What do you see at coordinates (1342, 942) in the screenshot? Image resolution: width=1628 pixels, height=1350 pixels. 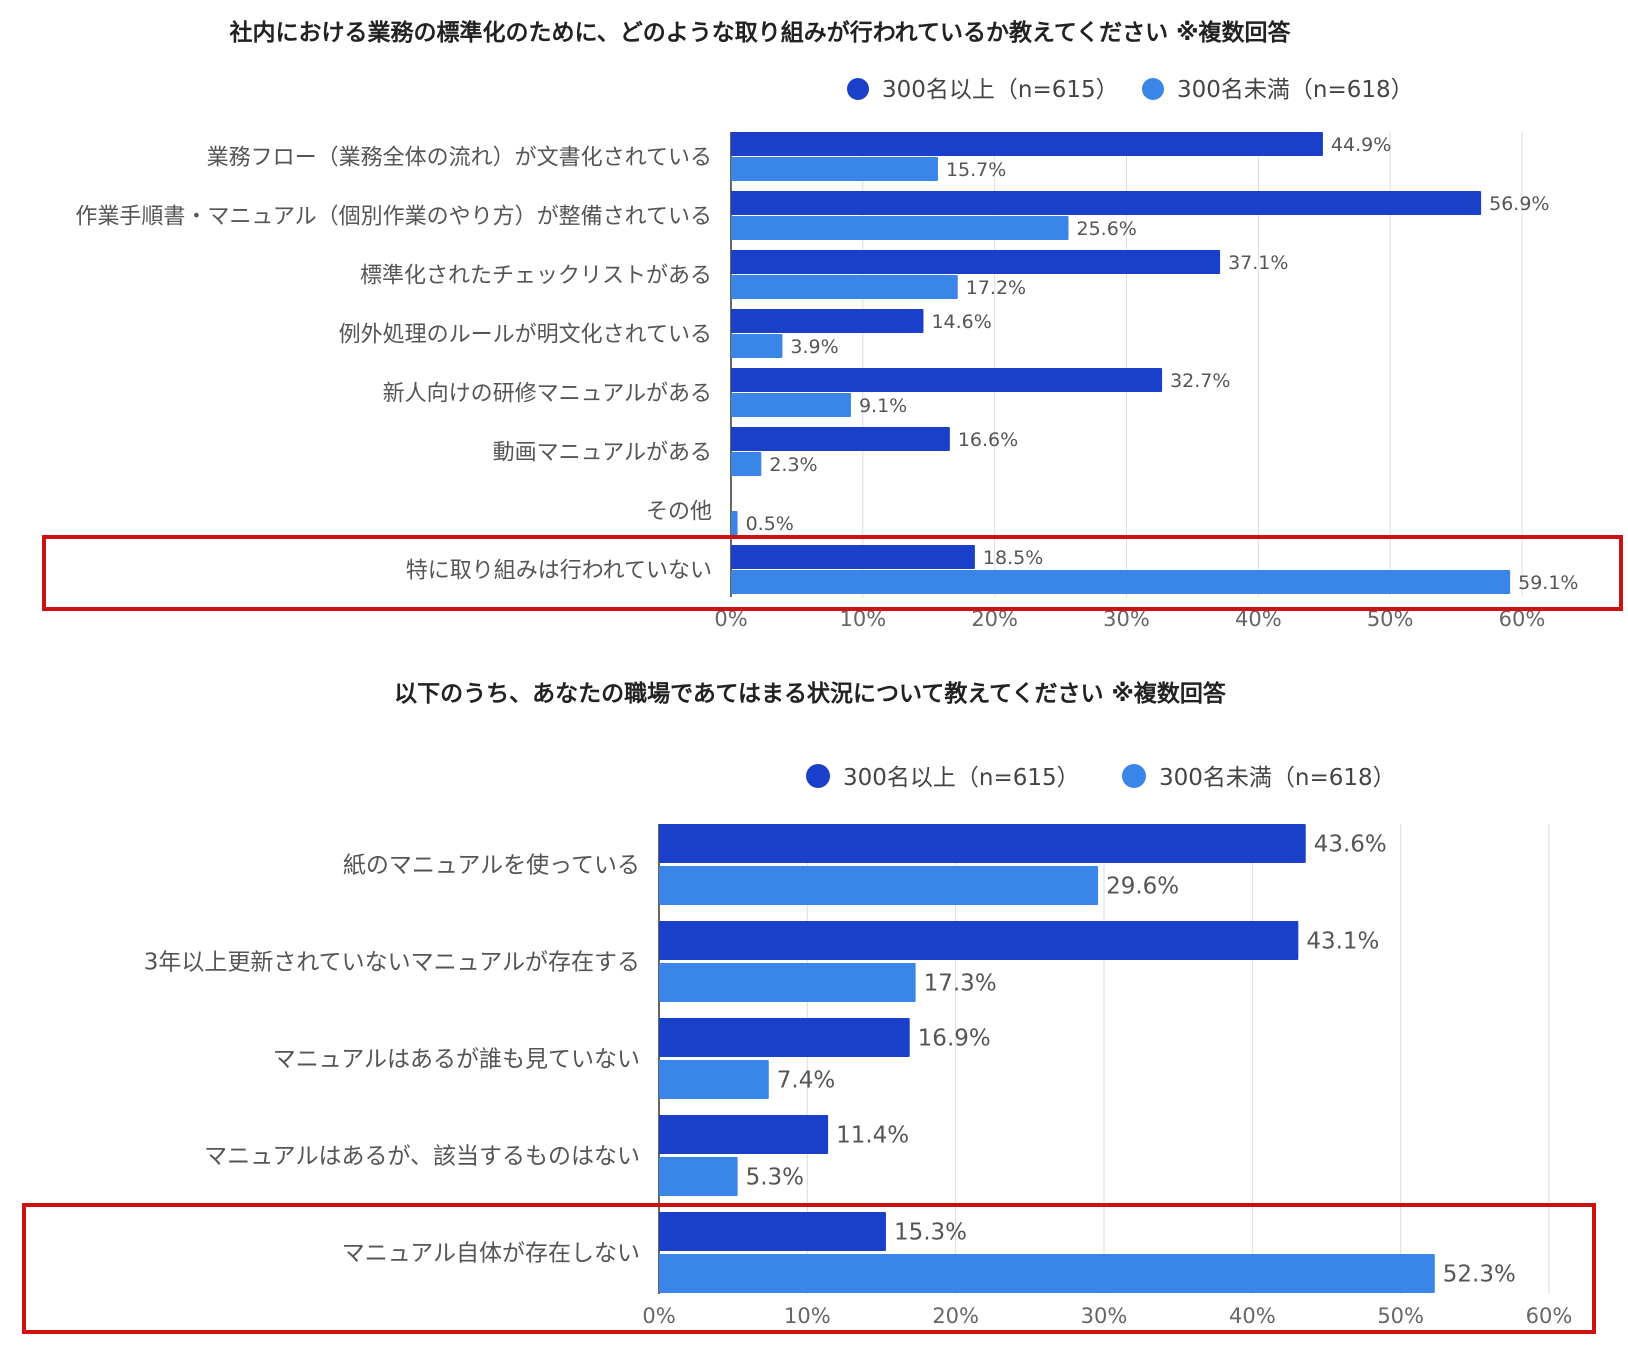 I see `value-label: 43.1%` at bounding box center [1342, 942].